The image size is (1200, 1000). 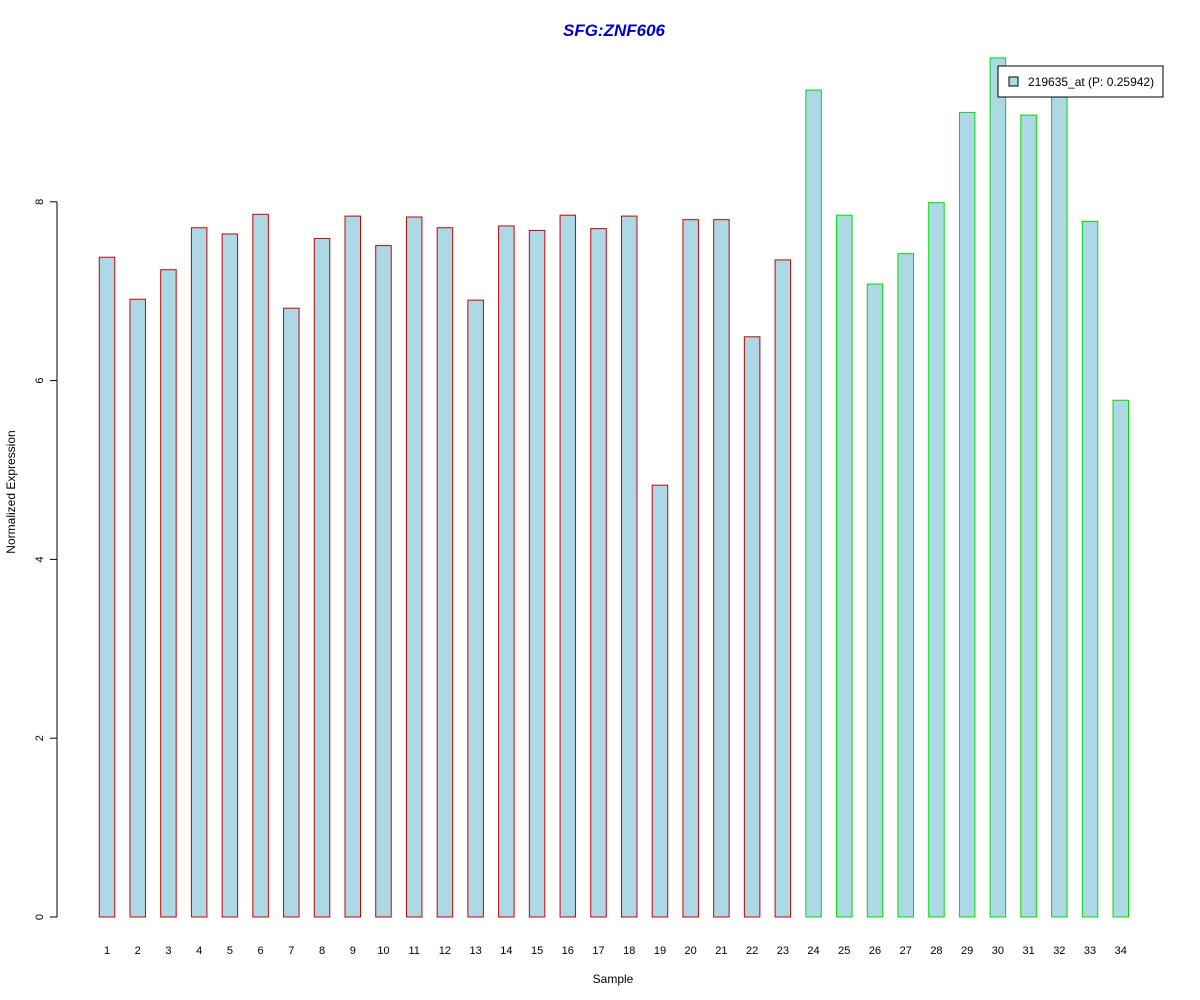 I want to click on x-tick-label: 31, so click(x=1028, y=951).